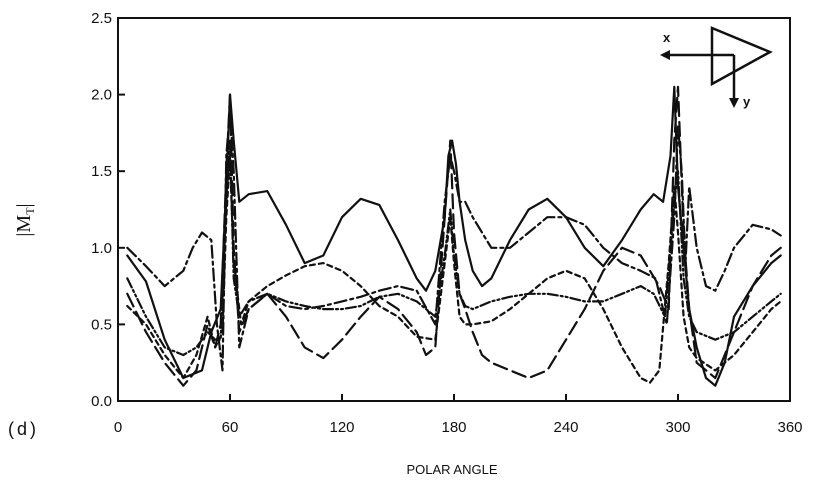 This screenshot has height=484, width=820. I want to click on x-tick-label: 0, so click(118, 427).